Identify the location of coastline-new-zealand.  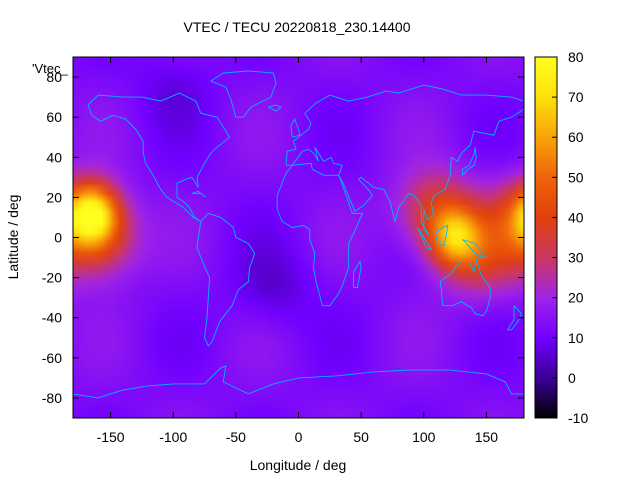
(514, 318).